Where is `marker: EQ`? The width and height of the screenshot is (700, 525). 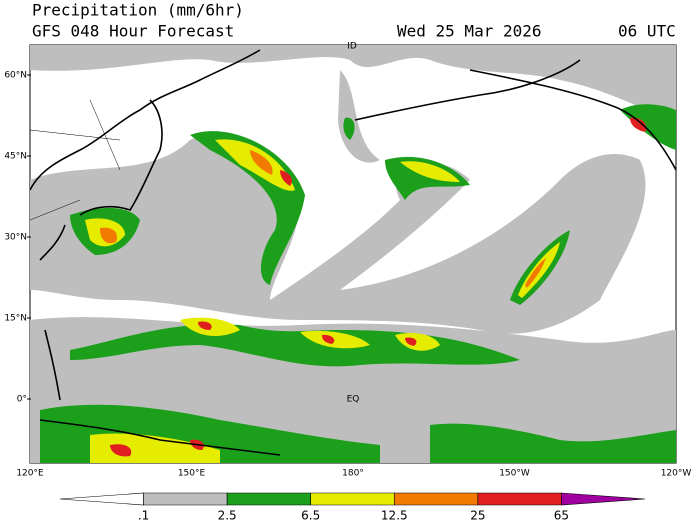 marker: EQ is located at coordinates (353, 400).